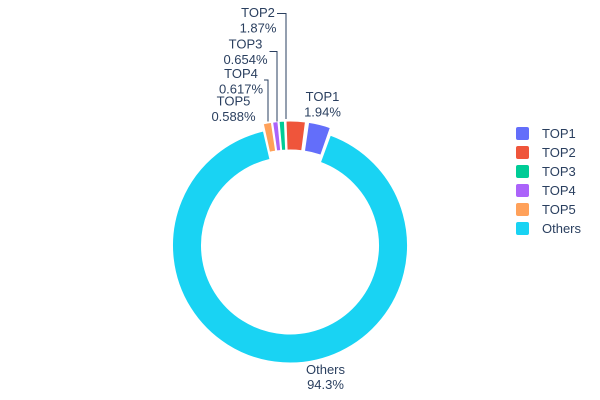  Describe the element at coordinates (258, 20) in the screenshot. I see `slice-label-top2: TOP2 1.87%` at that location.